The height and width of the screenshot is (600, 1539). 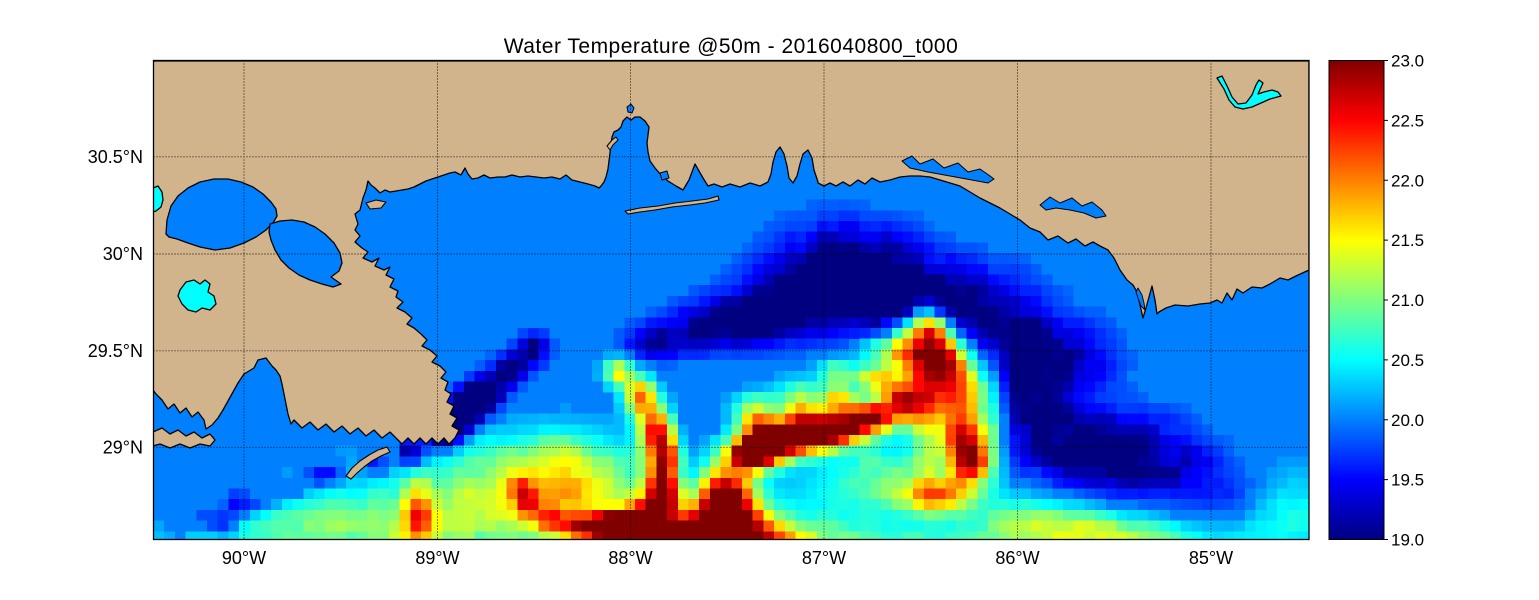 I want to click on svg-text: 20.0, so click(x=1407, y=420).